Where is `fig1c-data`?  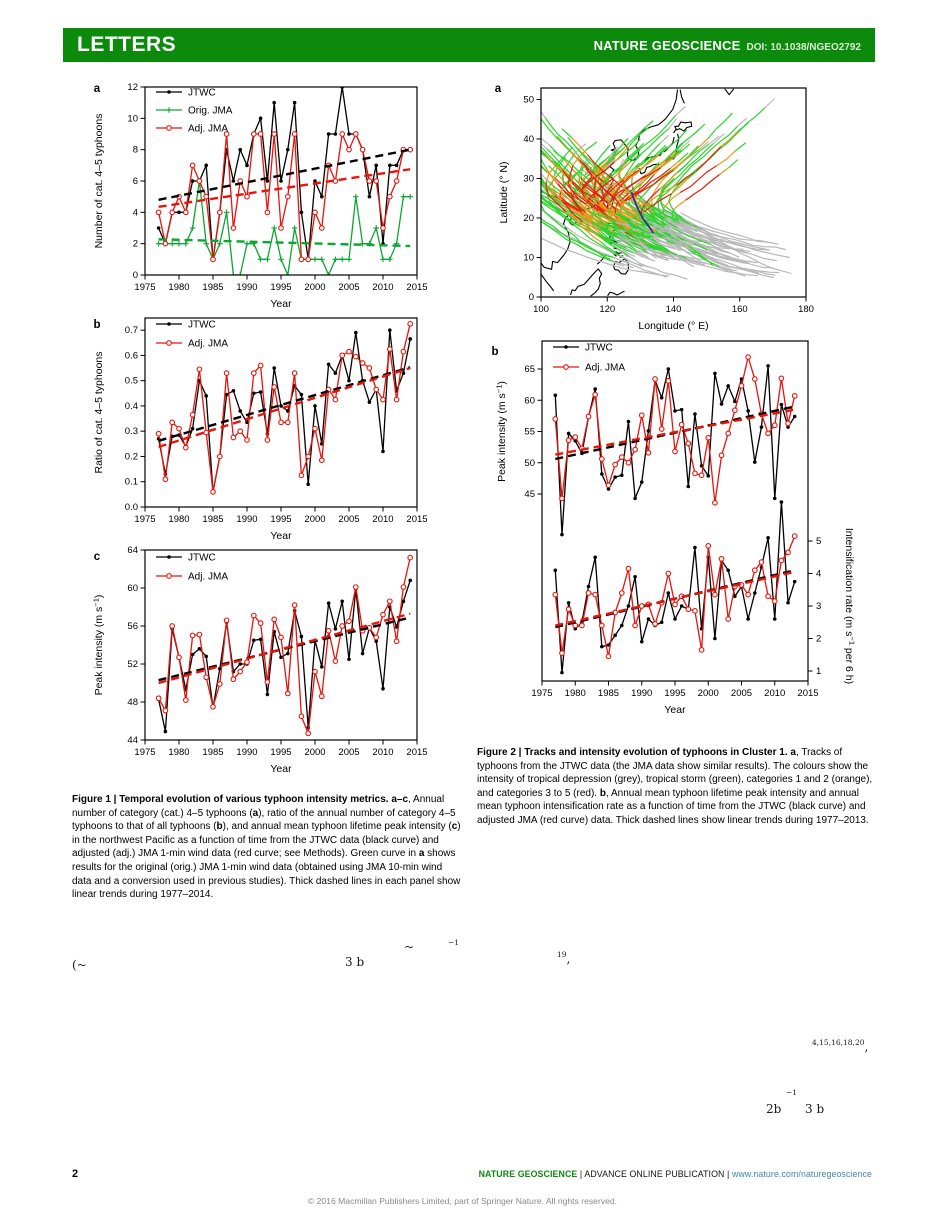 fig1c-data is located at coordinates (284, 645).